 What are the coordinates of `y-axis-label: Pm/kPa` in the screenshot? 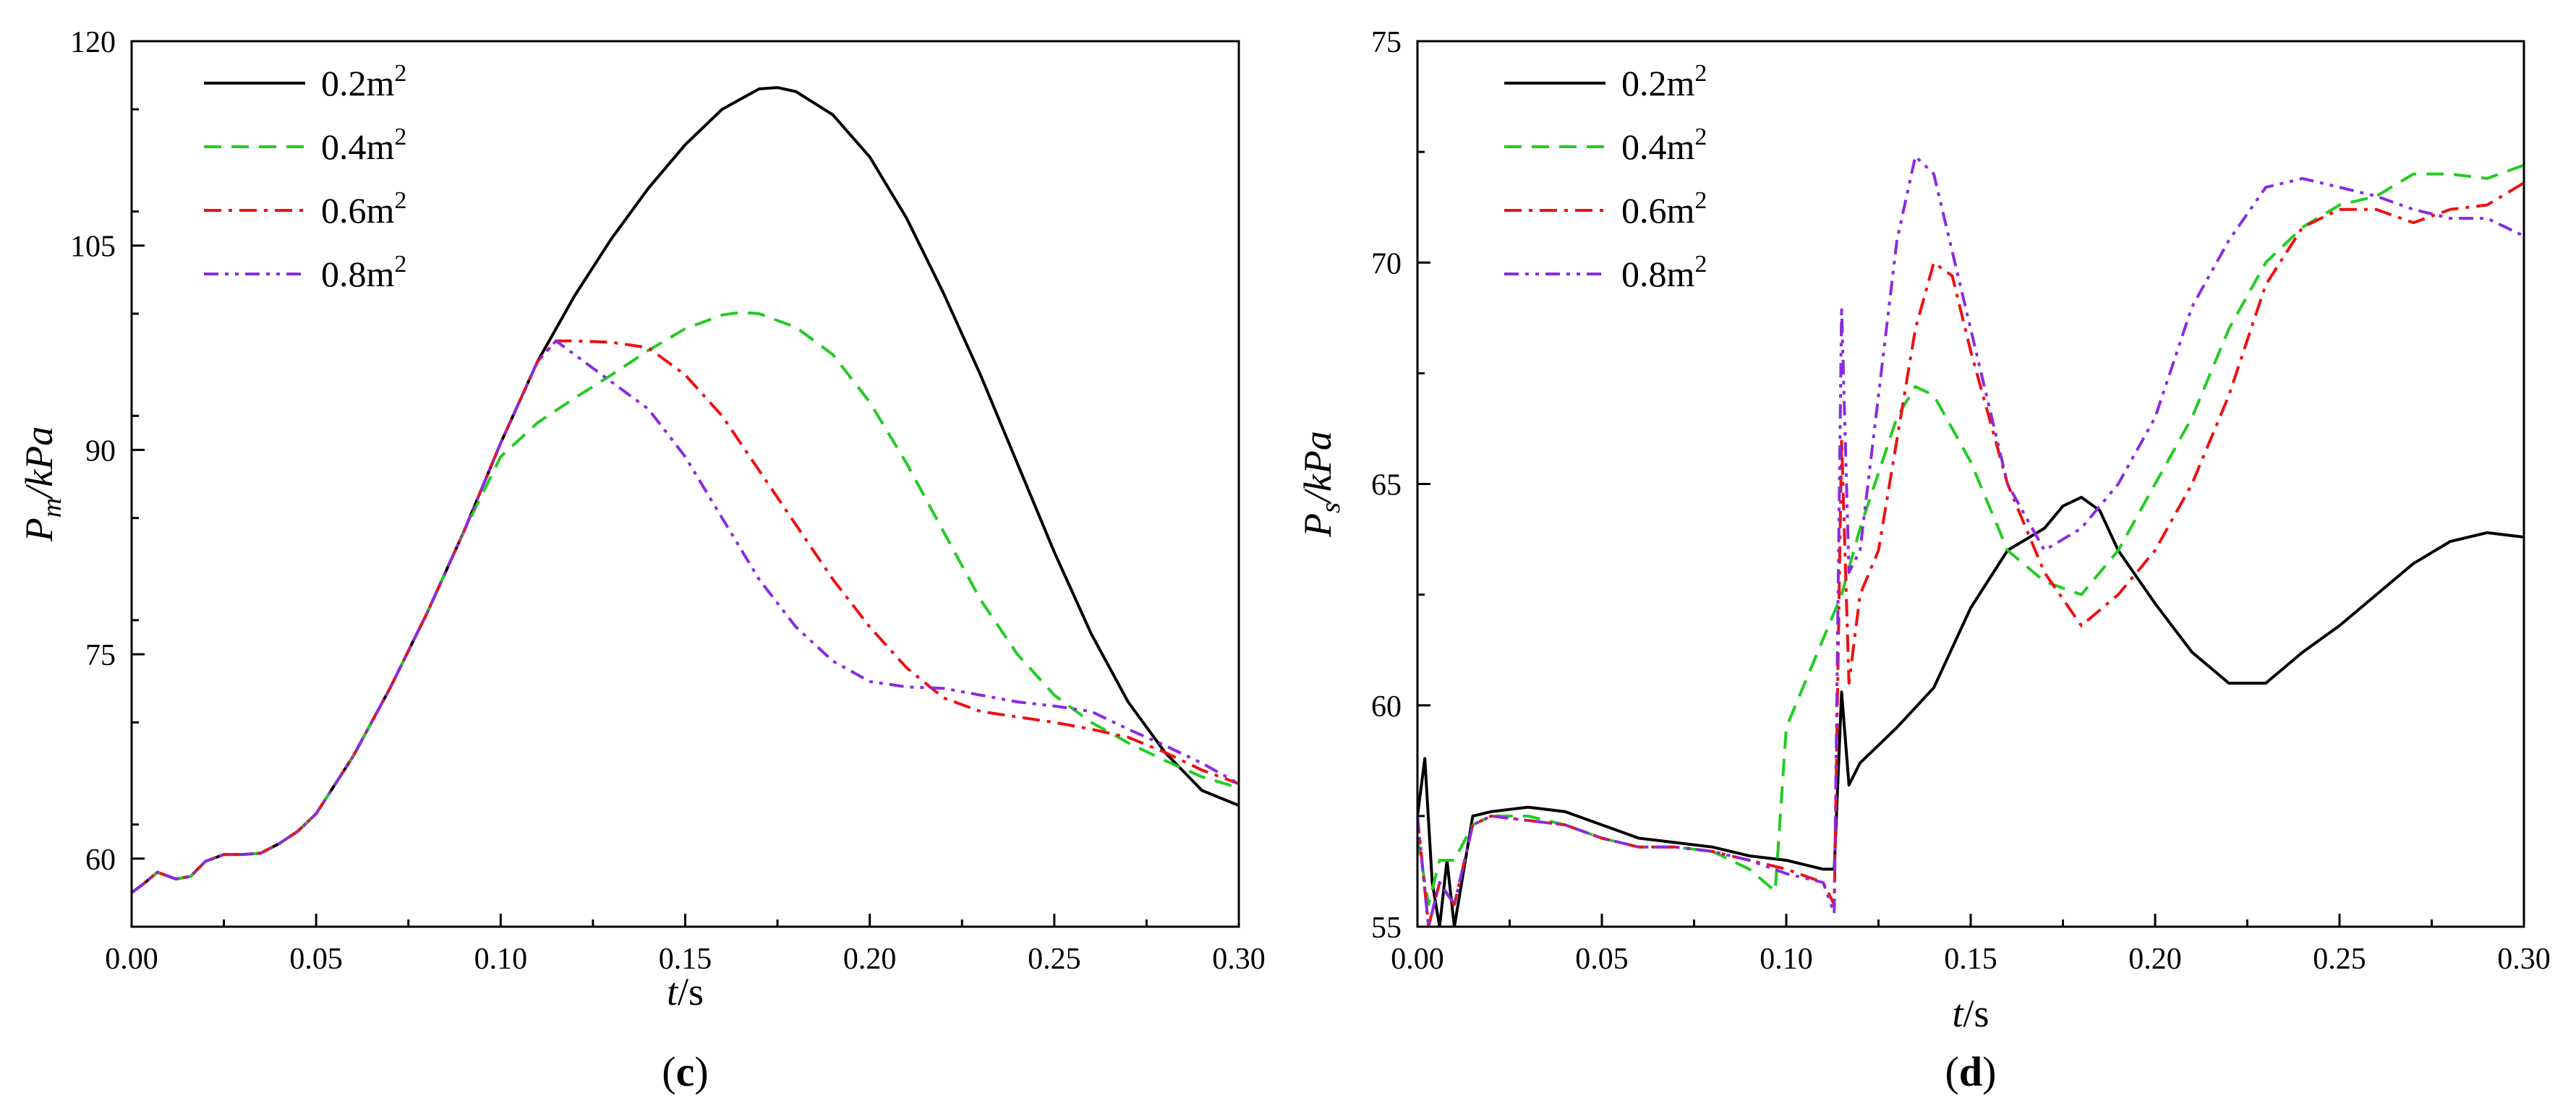 It's located at (42, 484).